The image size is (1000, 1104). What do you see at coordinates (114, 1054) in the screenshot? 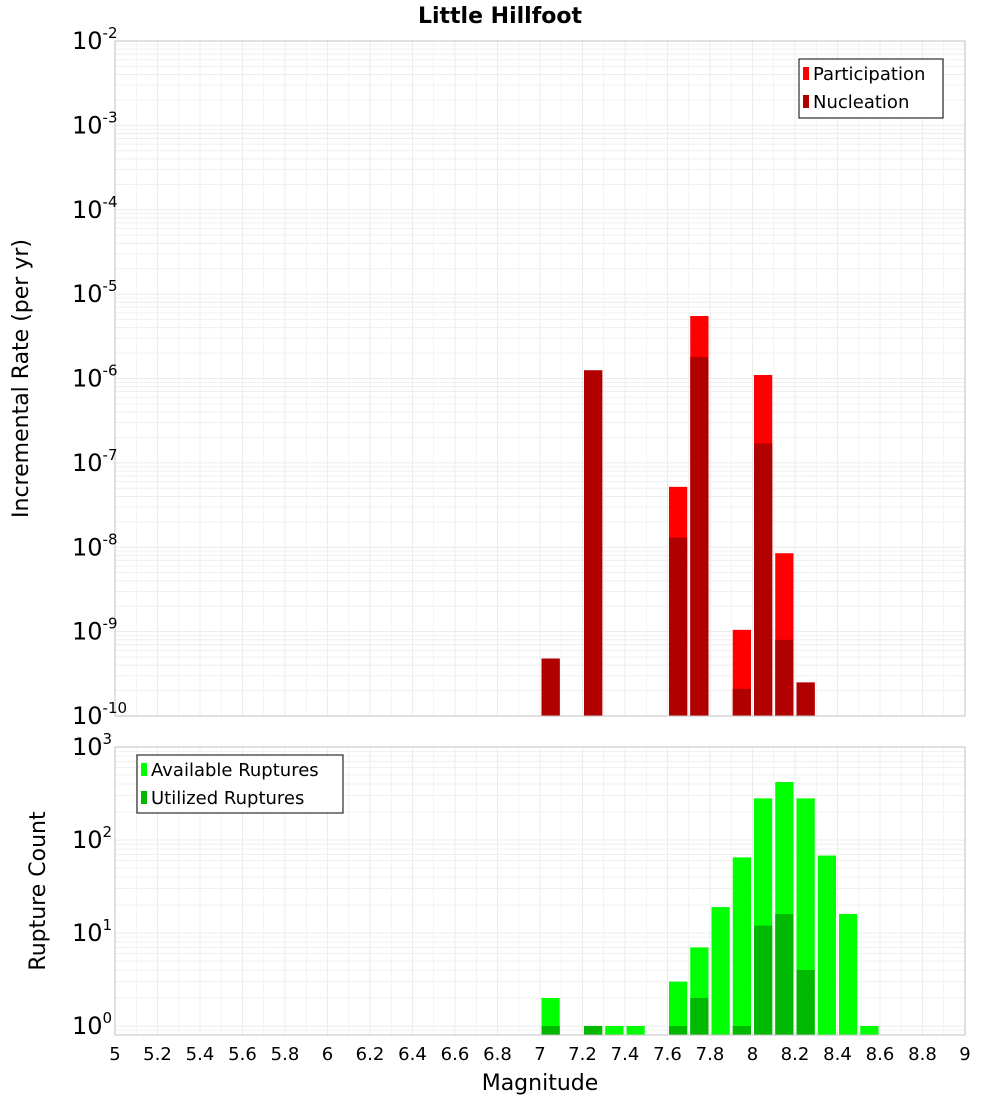
I see `x-tick-label: 5` at bounding box center [114, 1054].